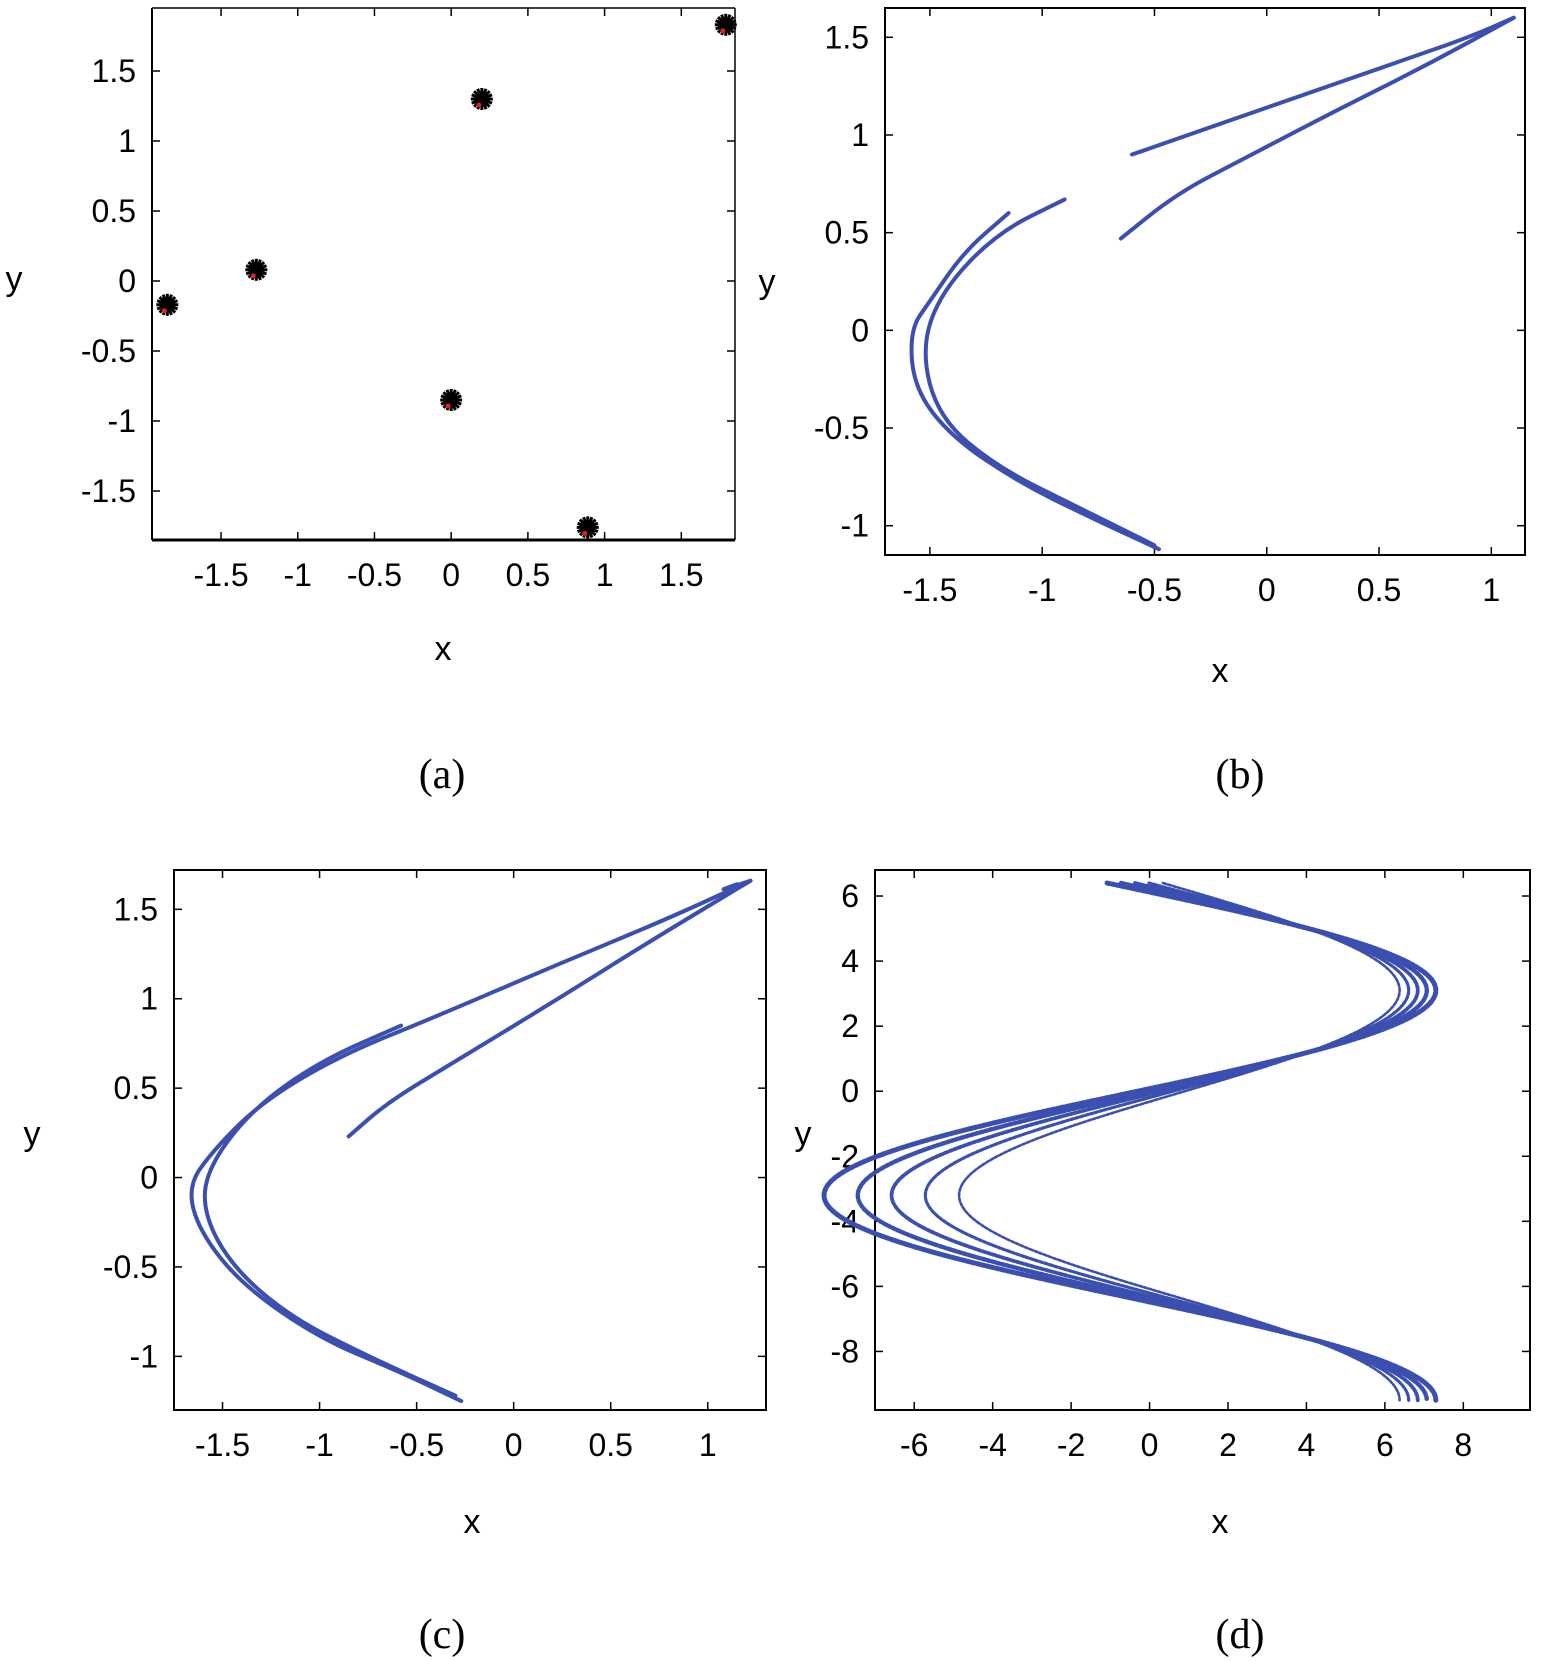  Describe the element at coordinates (845, 1351) in the screenshot. I see `y-tick-label: -8` at that location.